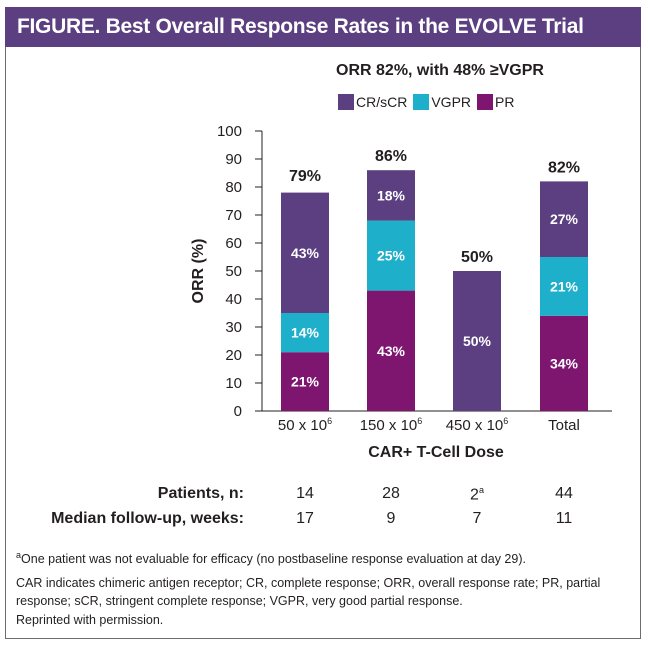  I want to click on legend-swatch-vgpr, so click(421, 102).